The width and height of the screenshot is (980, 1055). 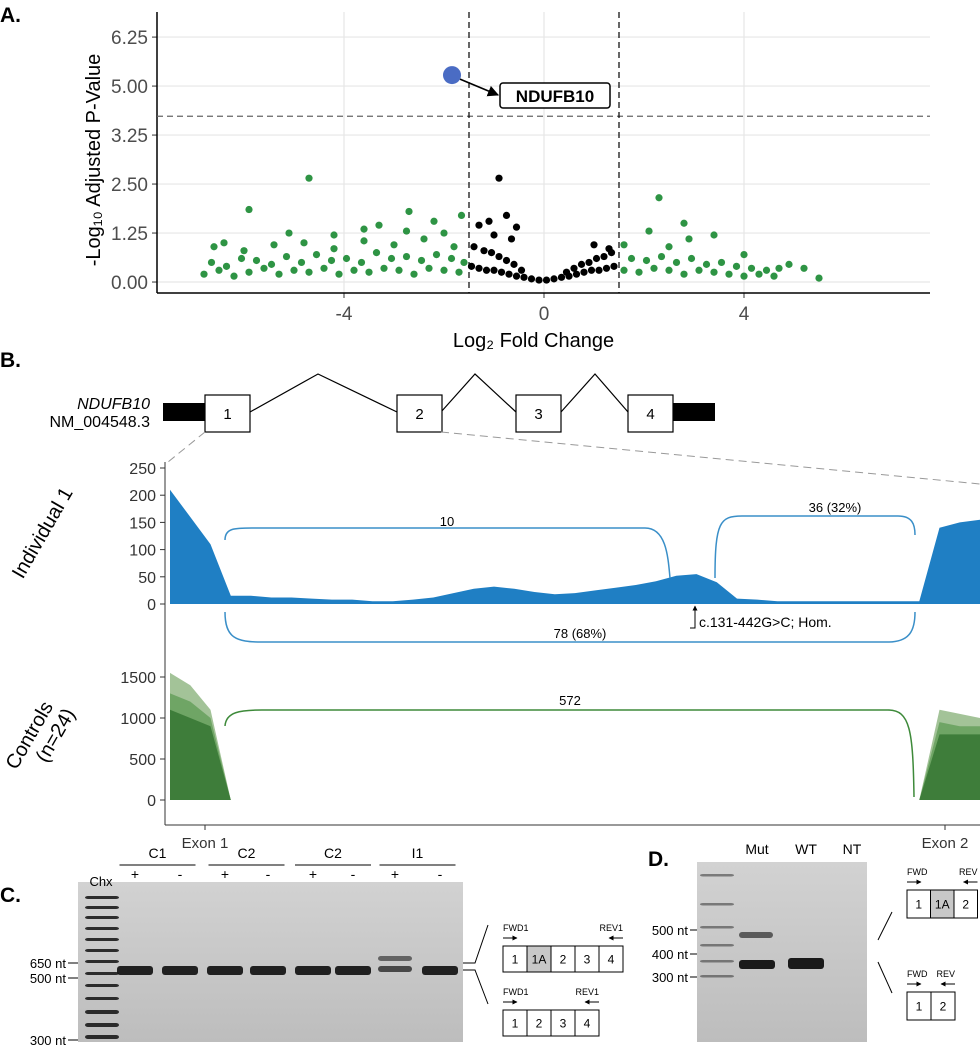 What do you see at coordinates (151, 801) in the screenshot?
I see `y-tick-label: 0` at bounding box center [151, 801].